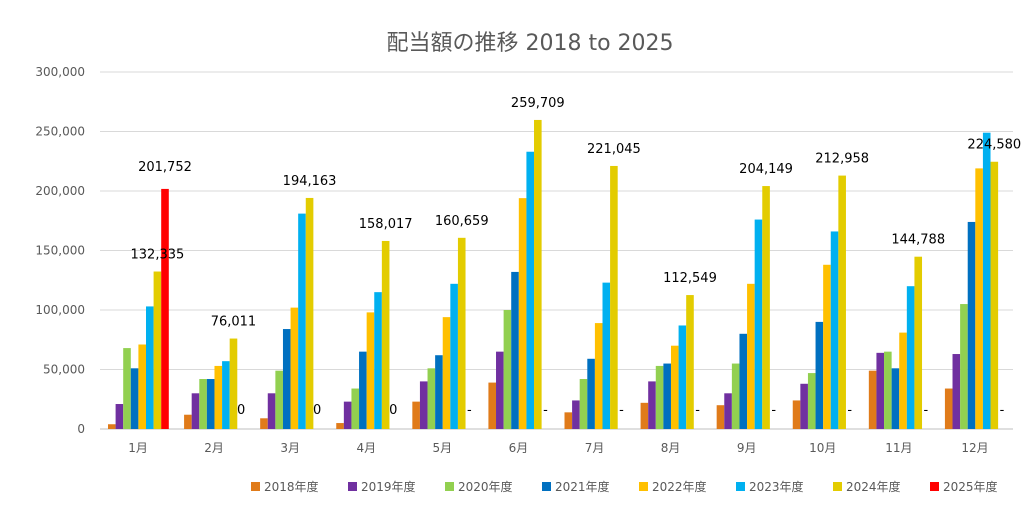 The image size is (1024, 510). I want to click on legend-label: 2019年度, so click(388, 486).